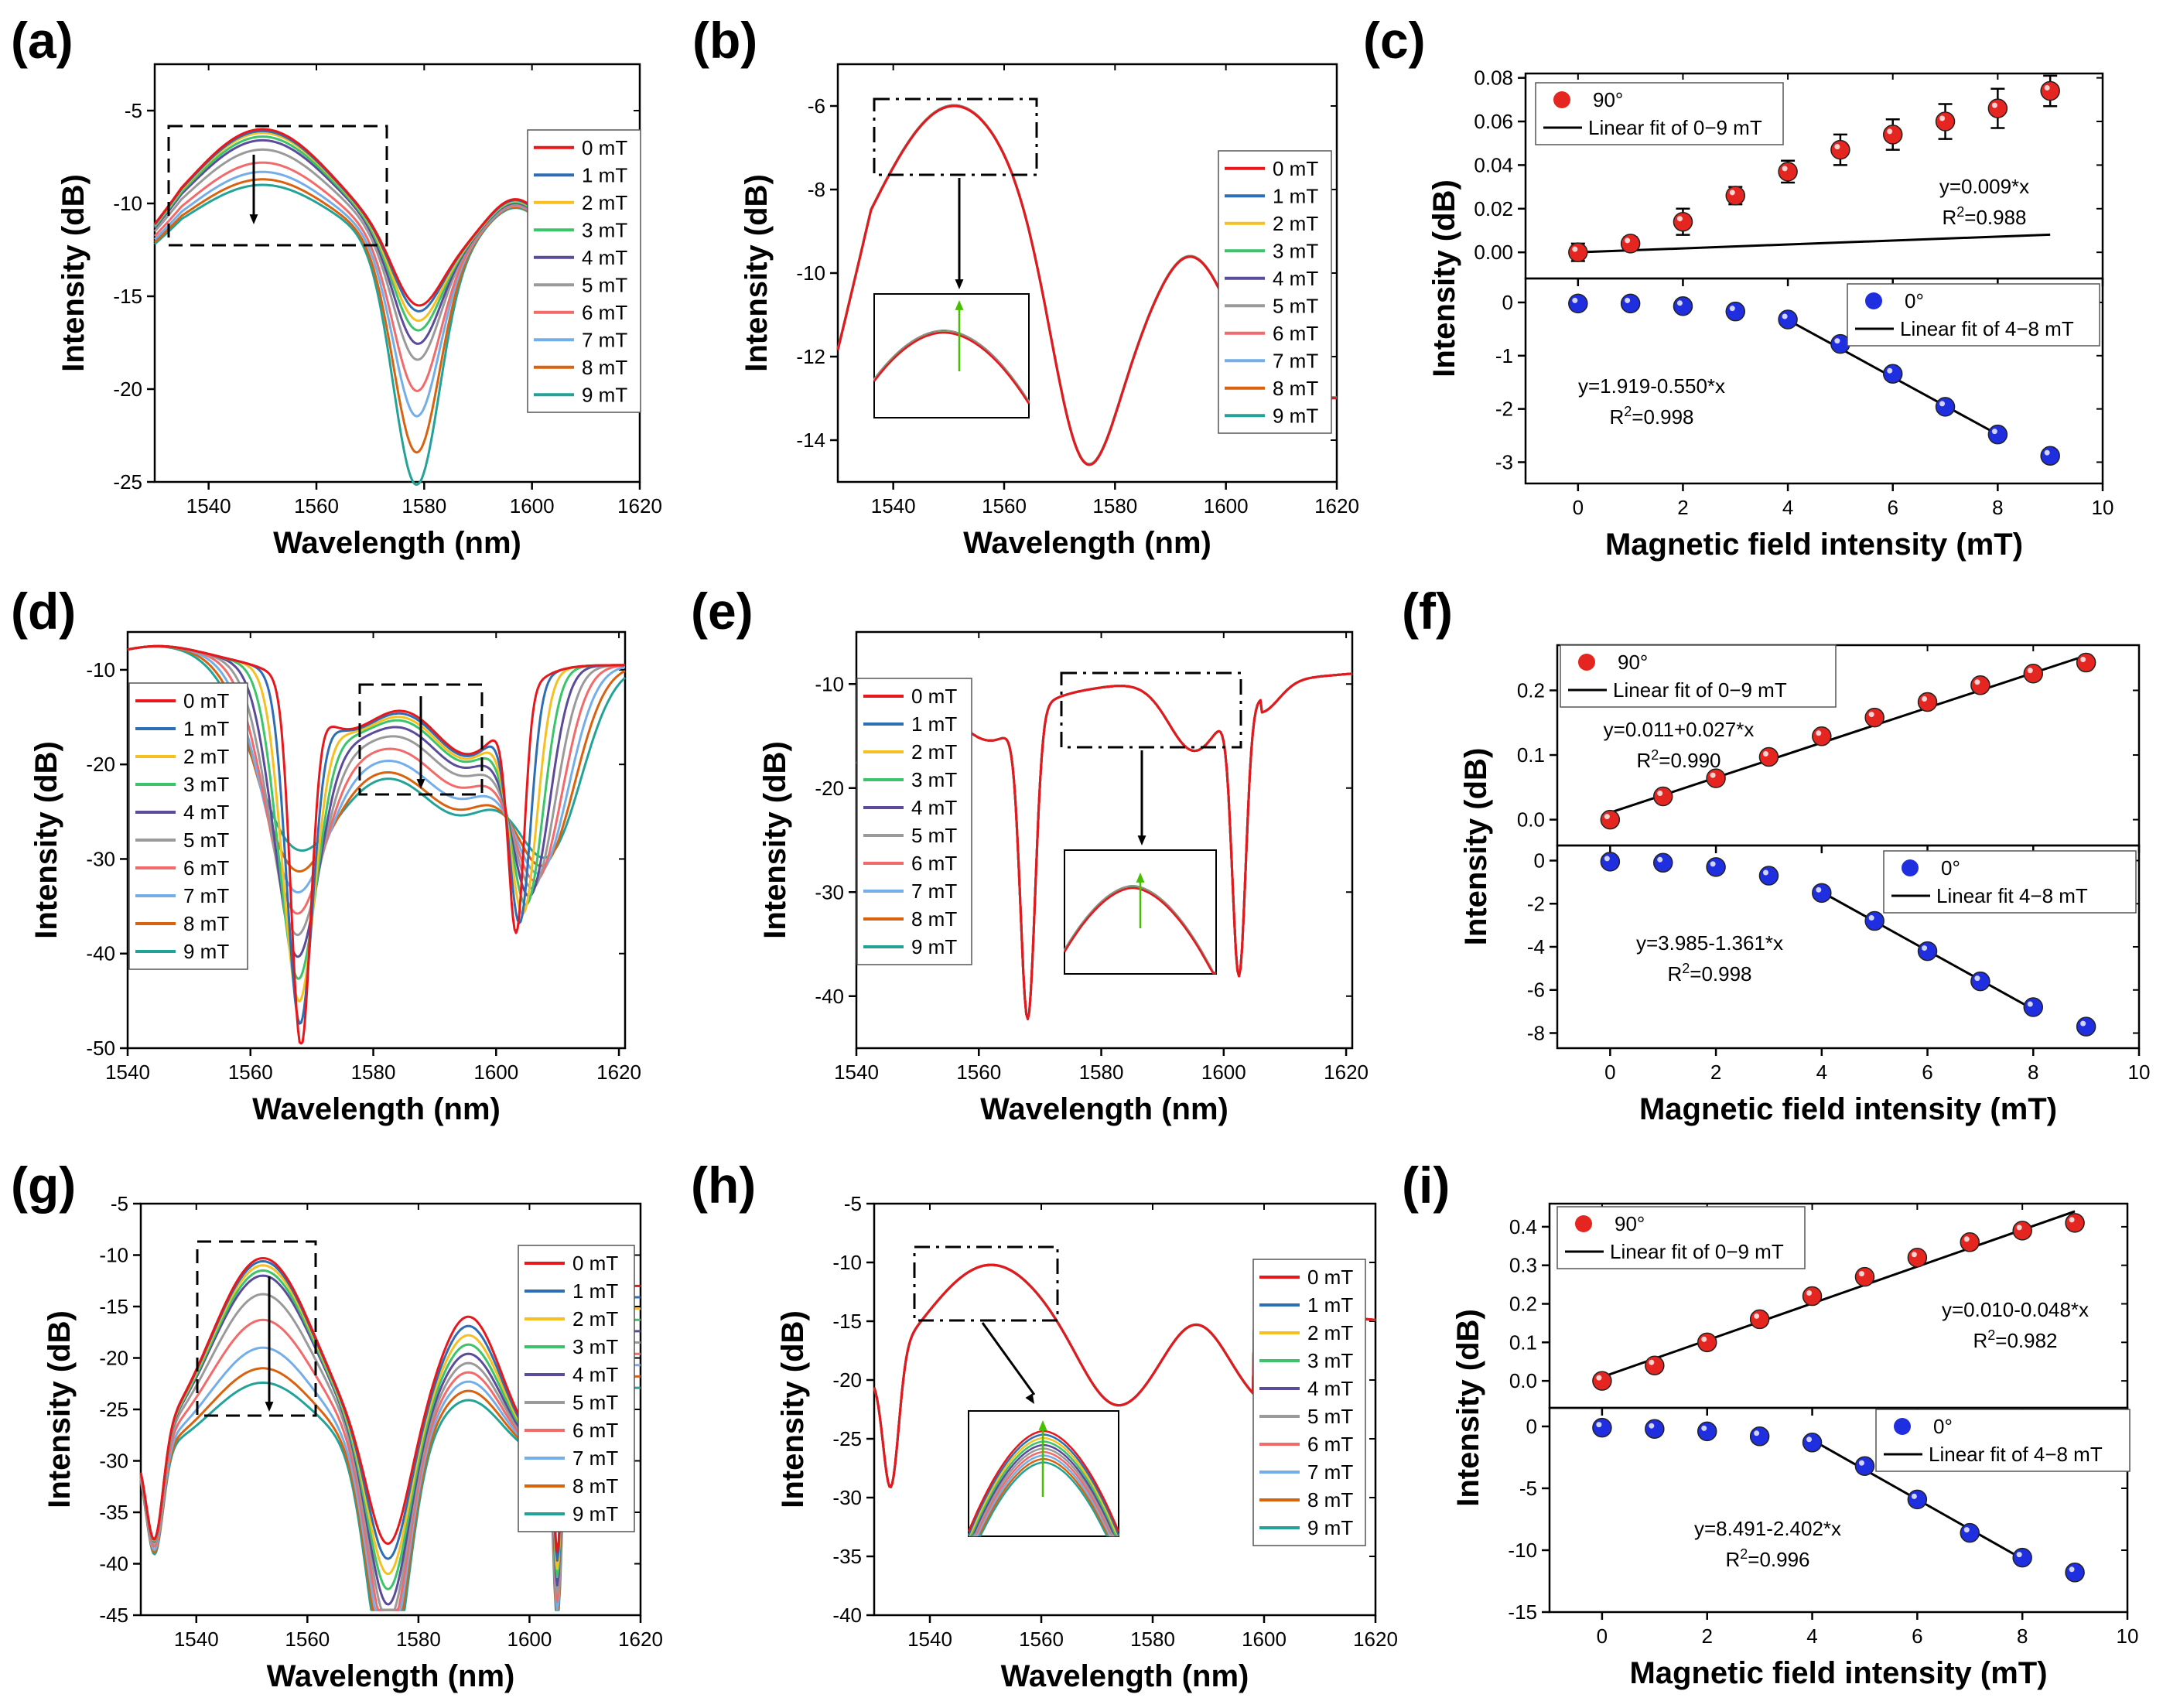 This screenshot has height=1708, width=2163. What do you see at coordinates (1295, 195) in the screenshot?
I see `legend-label: 1 mT` at bounding box center [1295, 195].